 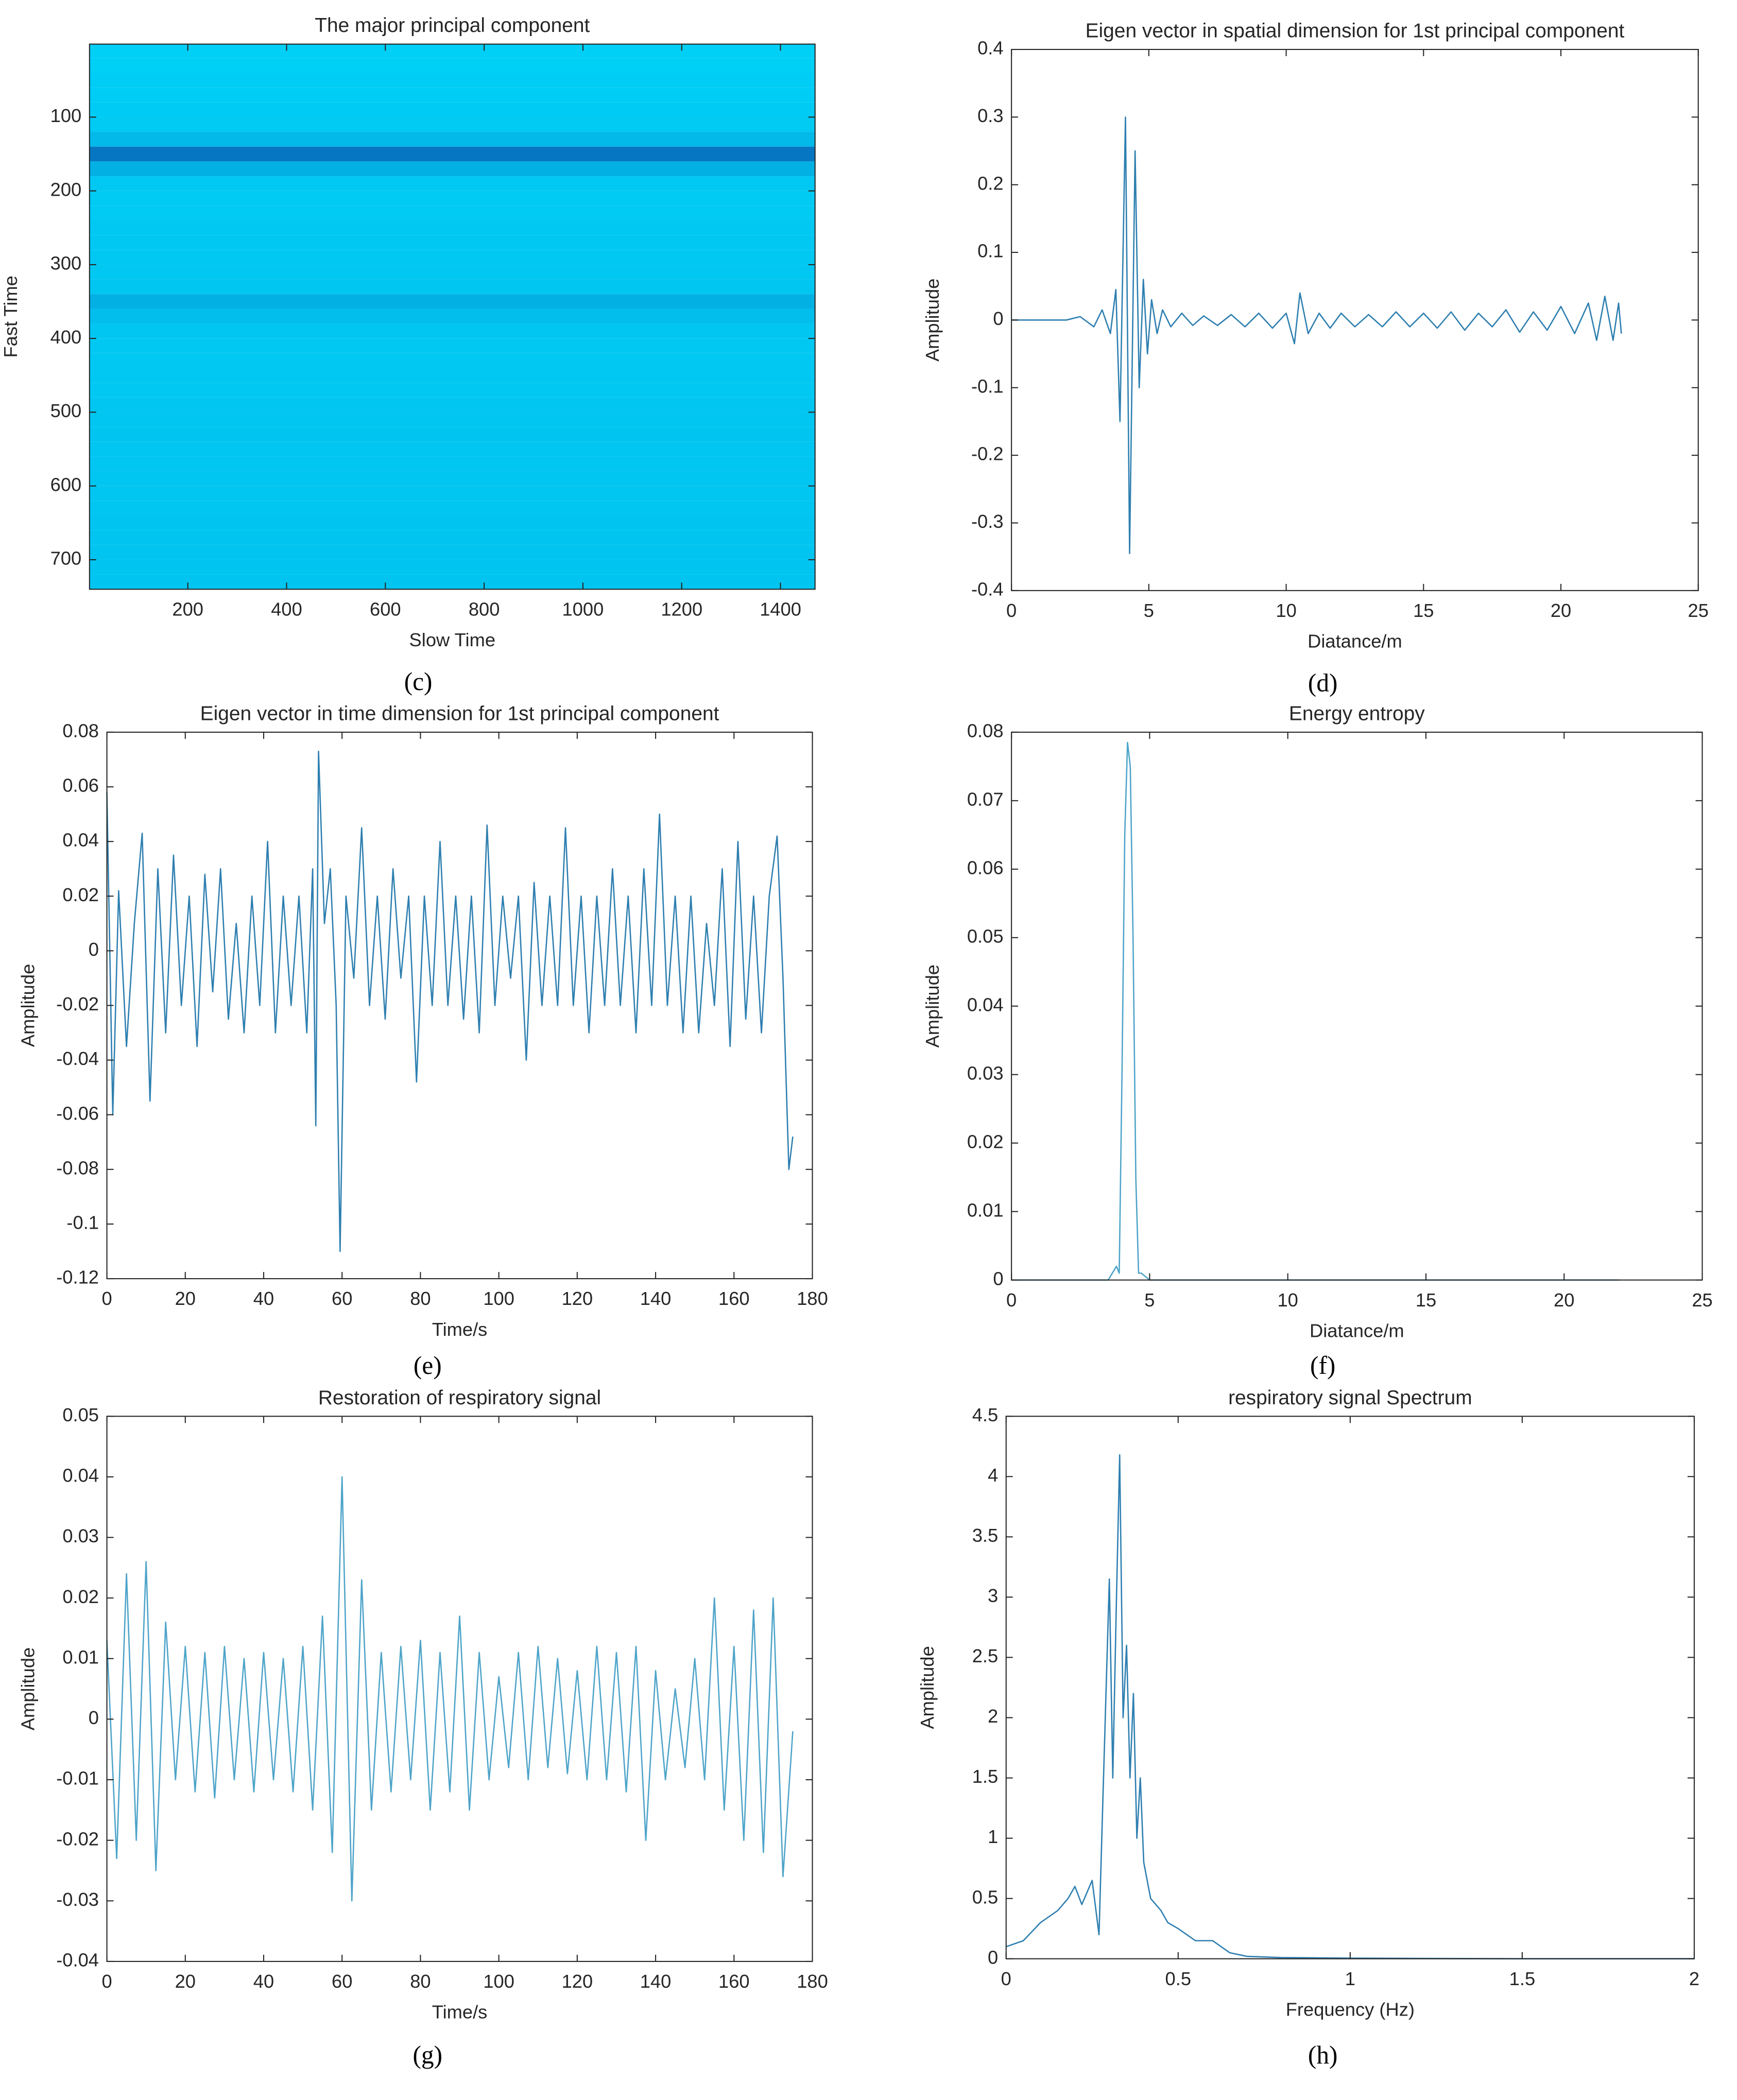 I want to click on x-axis-label: Time/s, so click(x=460, y=1329).